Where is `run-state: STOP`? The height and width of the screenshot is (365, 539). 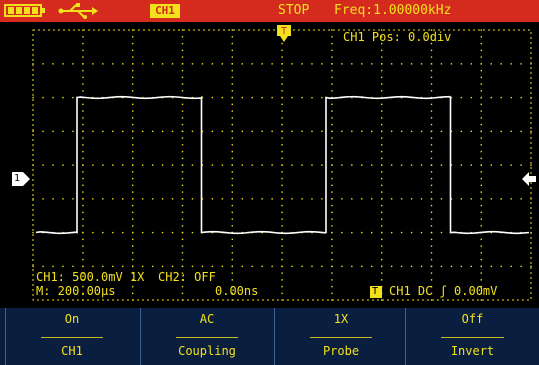 run-state: STOP is located at coordinates (294, 10).